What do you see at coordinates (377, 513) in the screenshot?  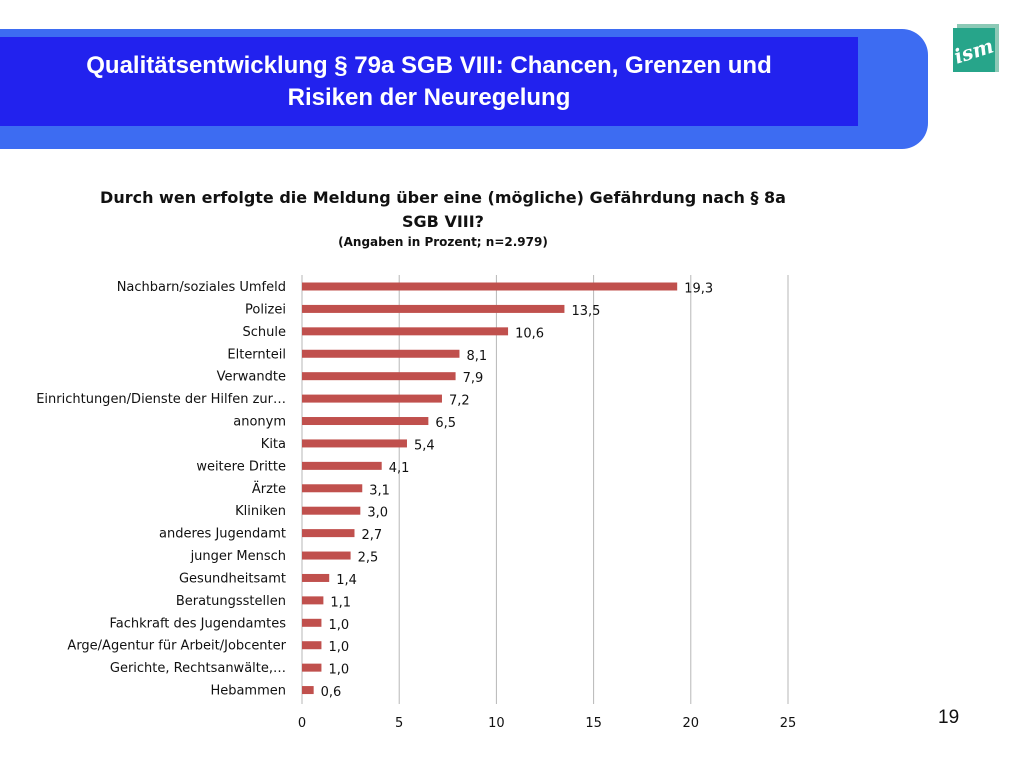 I see `data-label: 3,0` at bounding box center [377, 513].